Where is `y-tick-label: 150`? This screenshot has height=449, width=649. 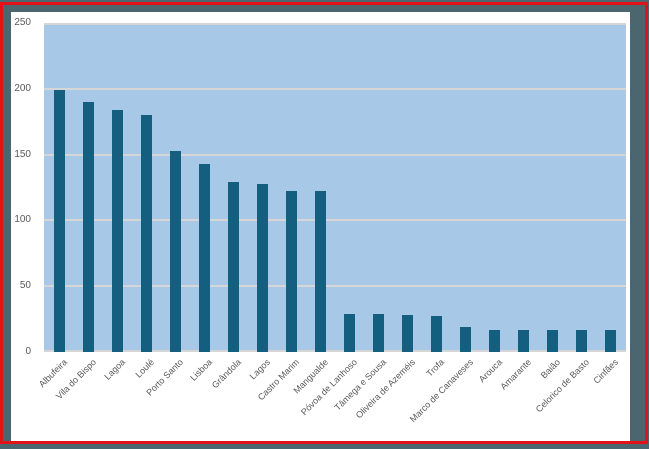
y-tick-label: 150 is located at coordinates (22, 154).